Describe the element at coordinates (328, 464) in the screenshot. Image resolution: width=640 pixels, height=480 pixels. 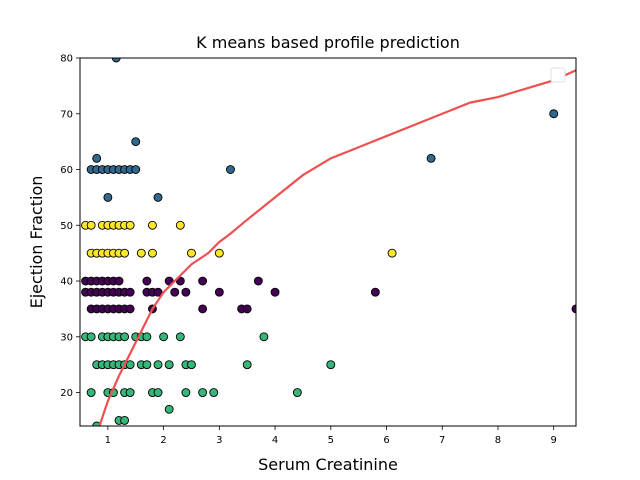
I see `x-axis-label: Serum Creatinine` at that location.